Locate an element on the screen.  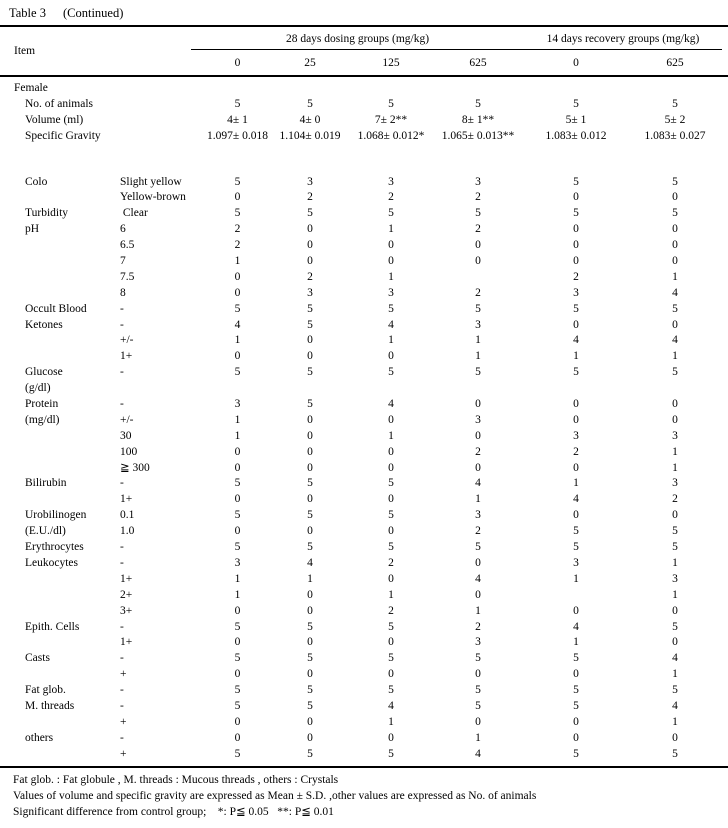
table-row: +0 0 0 0 0 1 is located at coordinates (369, 675).